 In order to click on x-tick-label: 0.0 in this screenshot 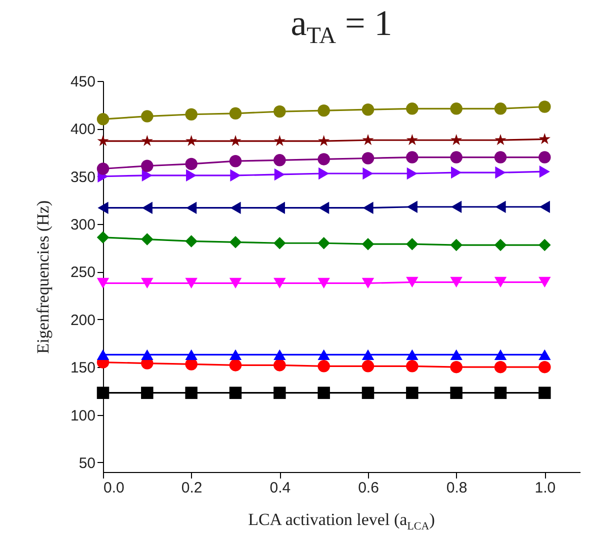, I will do `click(114, 488)`.